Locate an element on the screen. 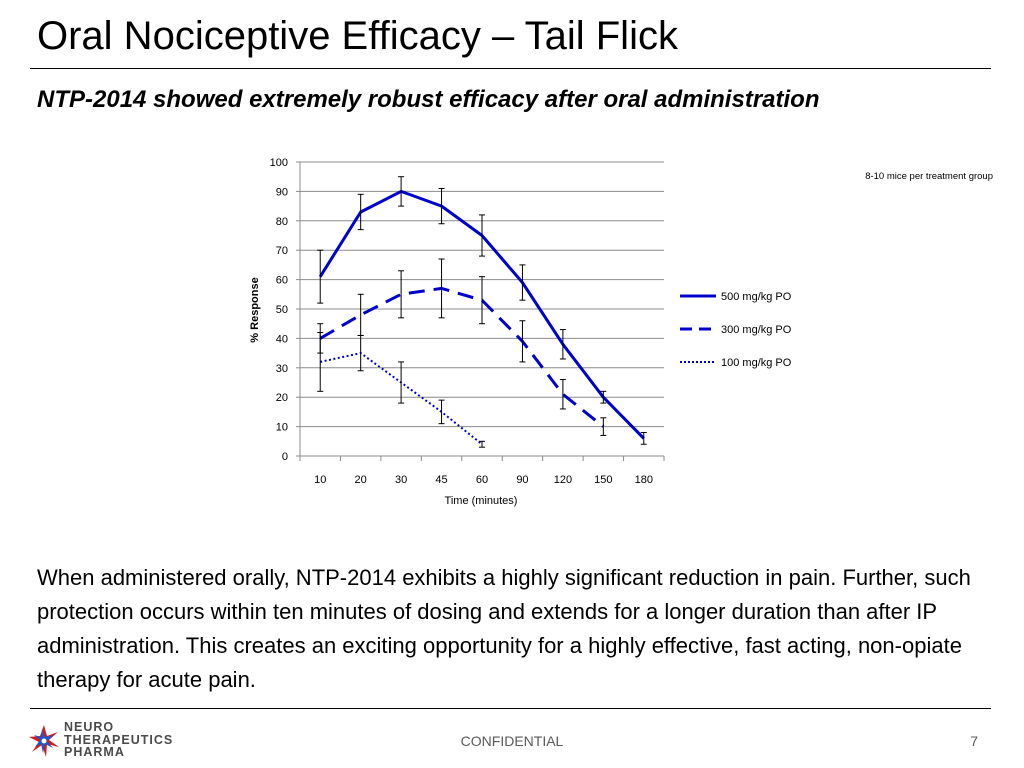  y-tick-label: 80 is located at coordinates (282, 222).